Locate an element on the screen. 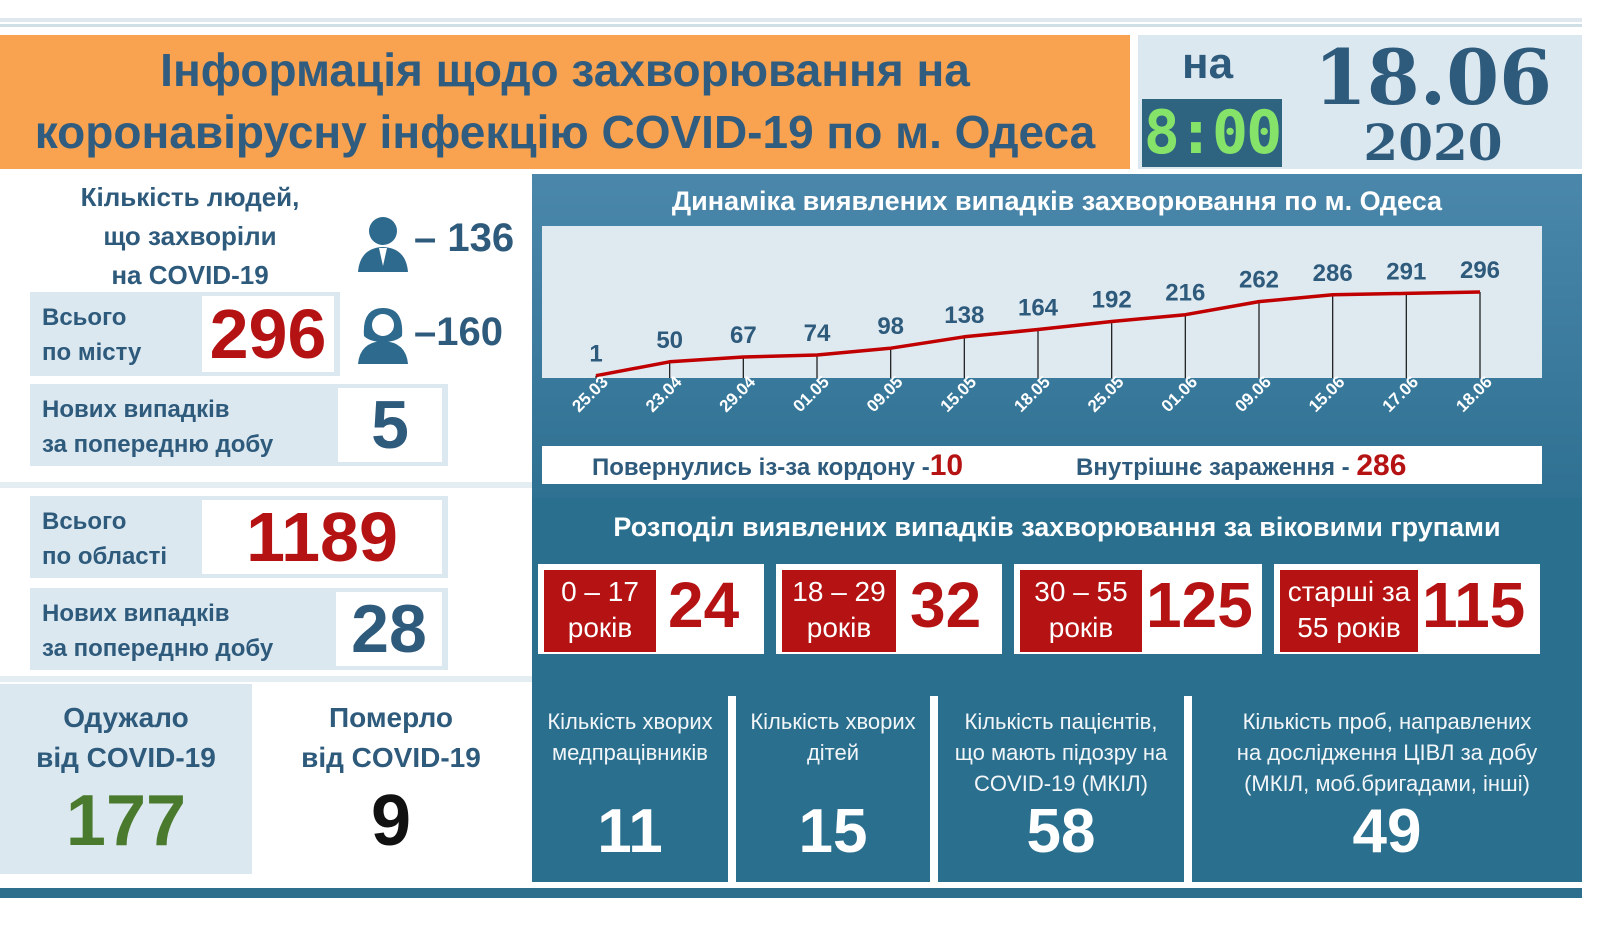 This screenshot has height=943, width=1600. tick-label-3: 01.05 is located at coordinates (811, 394).